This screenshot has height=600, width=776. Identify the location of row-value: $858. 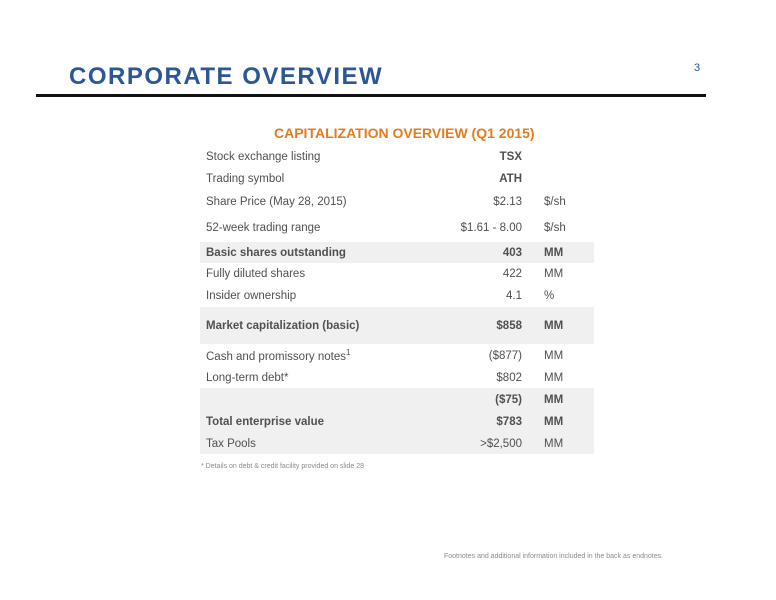
(467, 325).